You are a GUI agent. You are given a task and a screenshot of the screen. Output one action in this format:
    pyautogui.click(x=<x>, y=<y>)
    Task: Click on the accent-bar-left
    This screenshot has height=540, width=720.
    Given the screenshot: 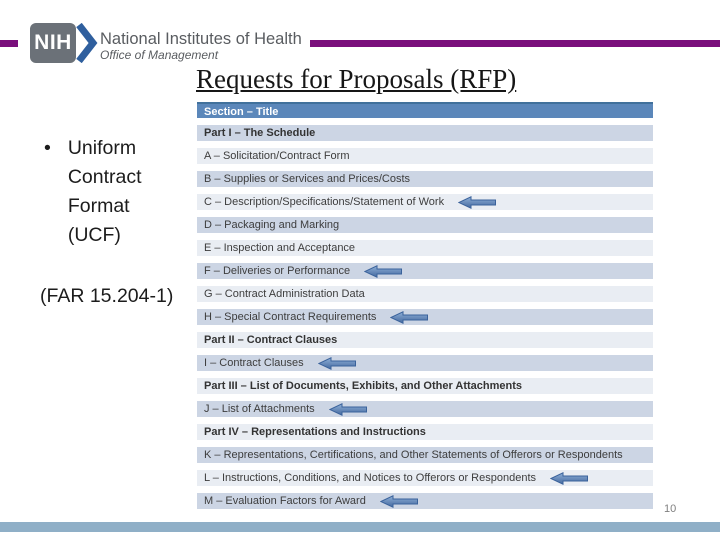 What is the action you would take?
    pyautogui.click(x=9, y=43)
    